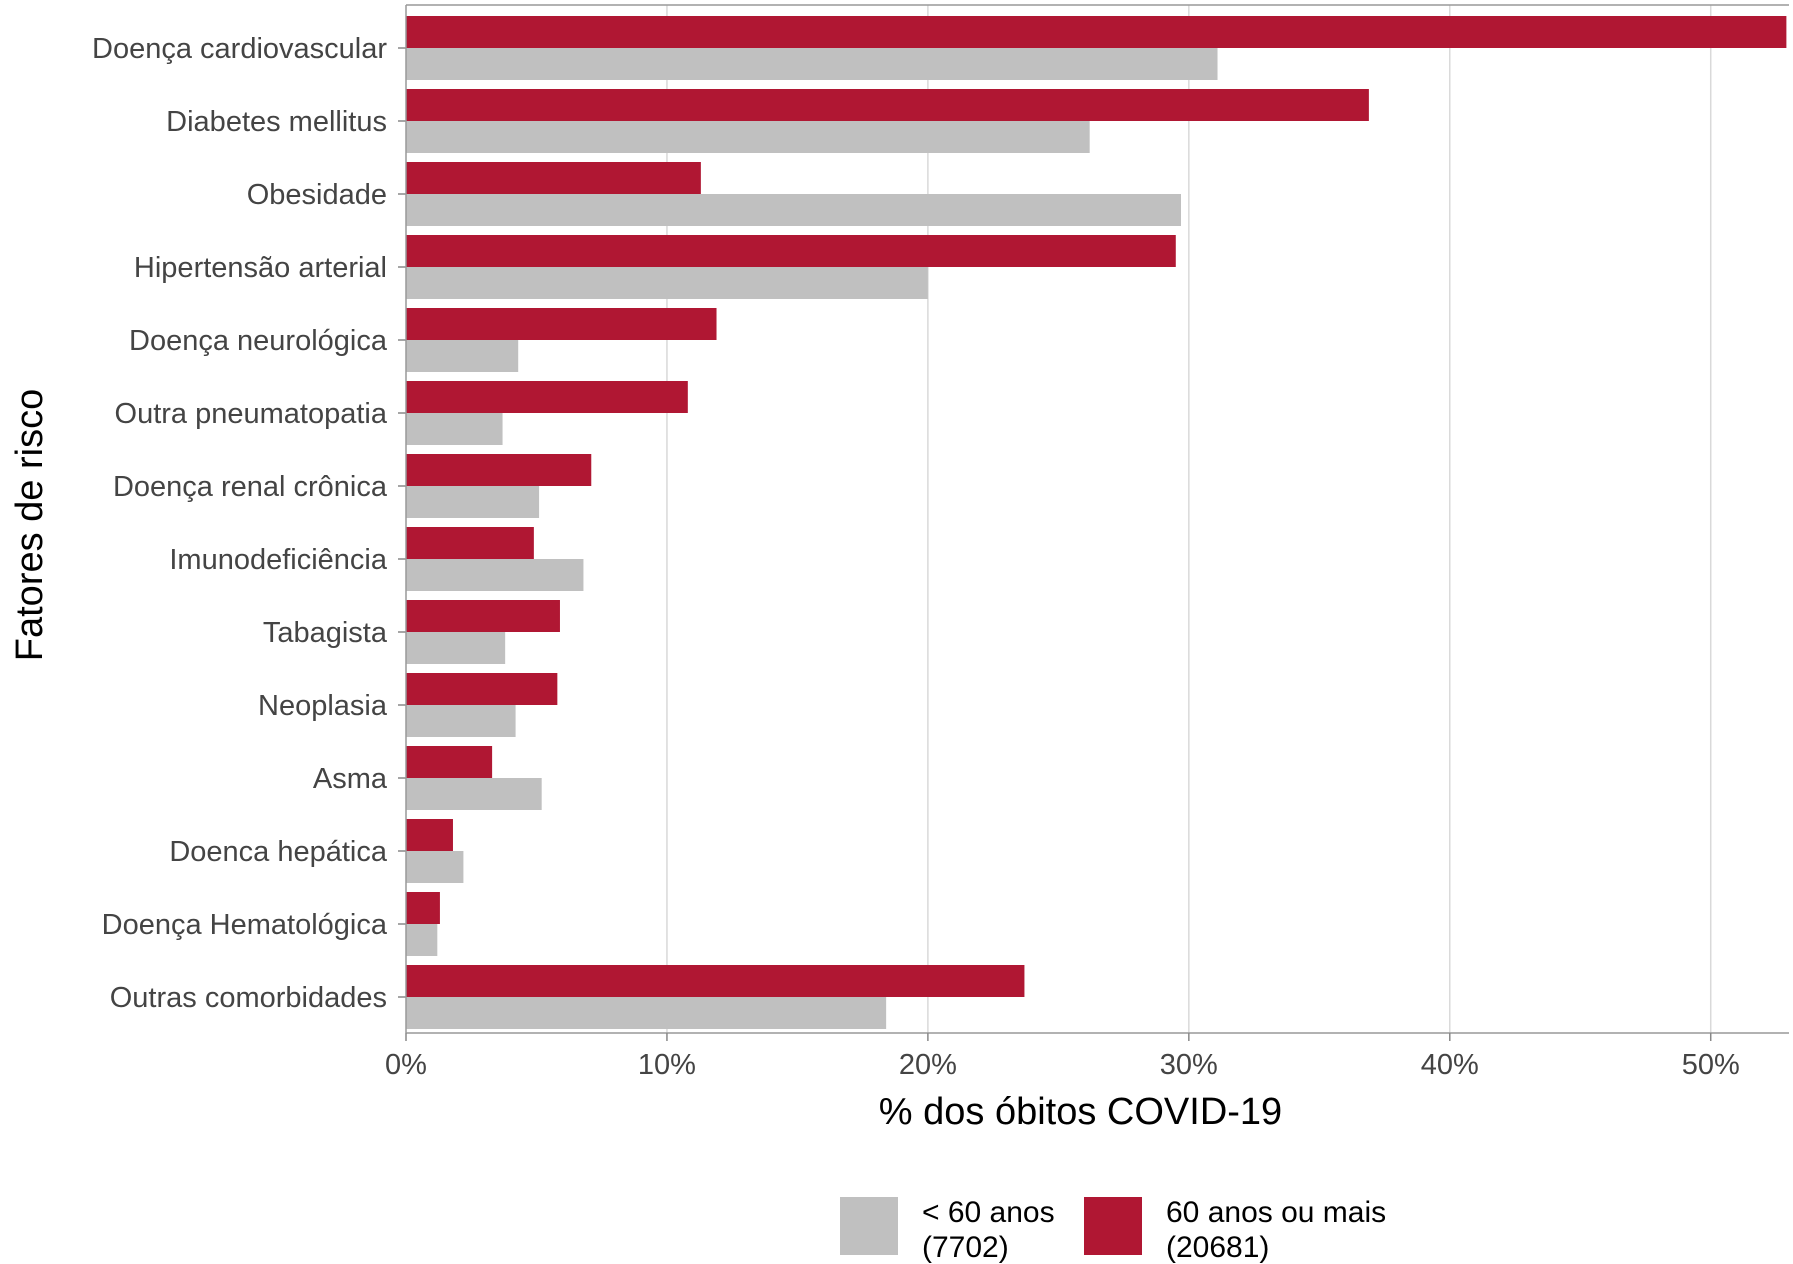 The width and height of the screenshot is (1793, 1264). What do you see at coordinates (1189, 1065) in the screenshot?
I see `x-tick-label-3: 30%` at bounding box center [1189, 1065].